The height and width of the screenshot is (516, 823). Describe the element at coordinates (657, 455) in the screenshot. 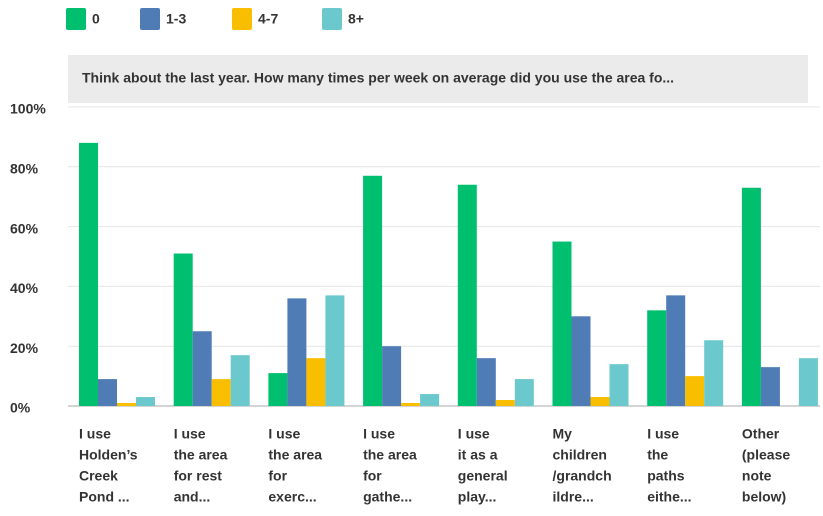

I see `x-tick-label: the` at that location.